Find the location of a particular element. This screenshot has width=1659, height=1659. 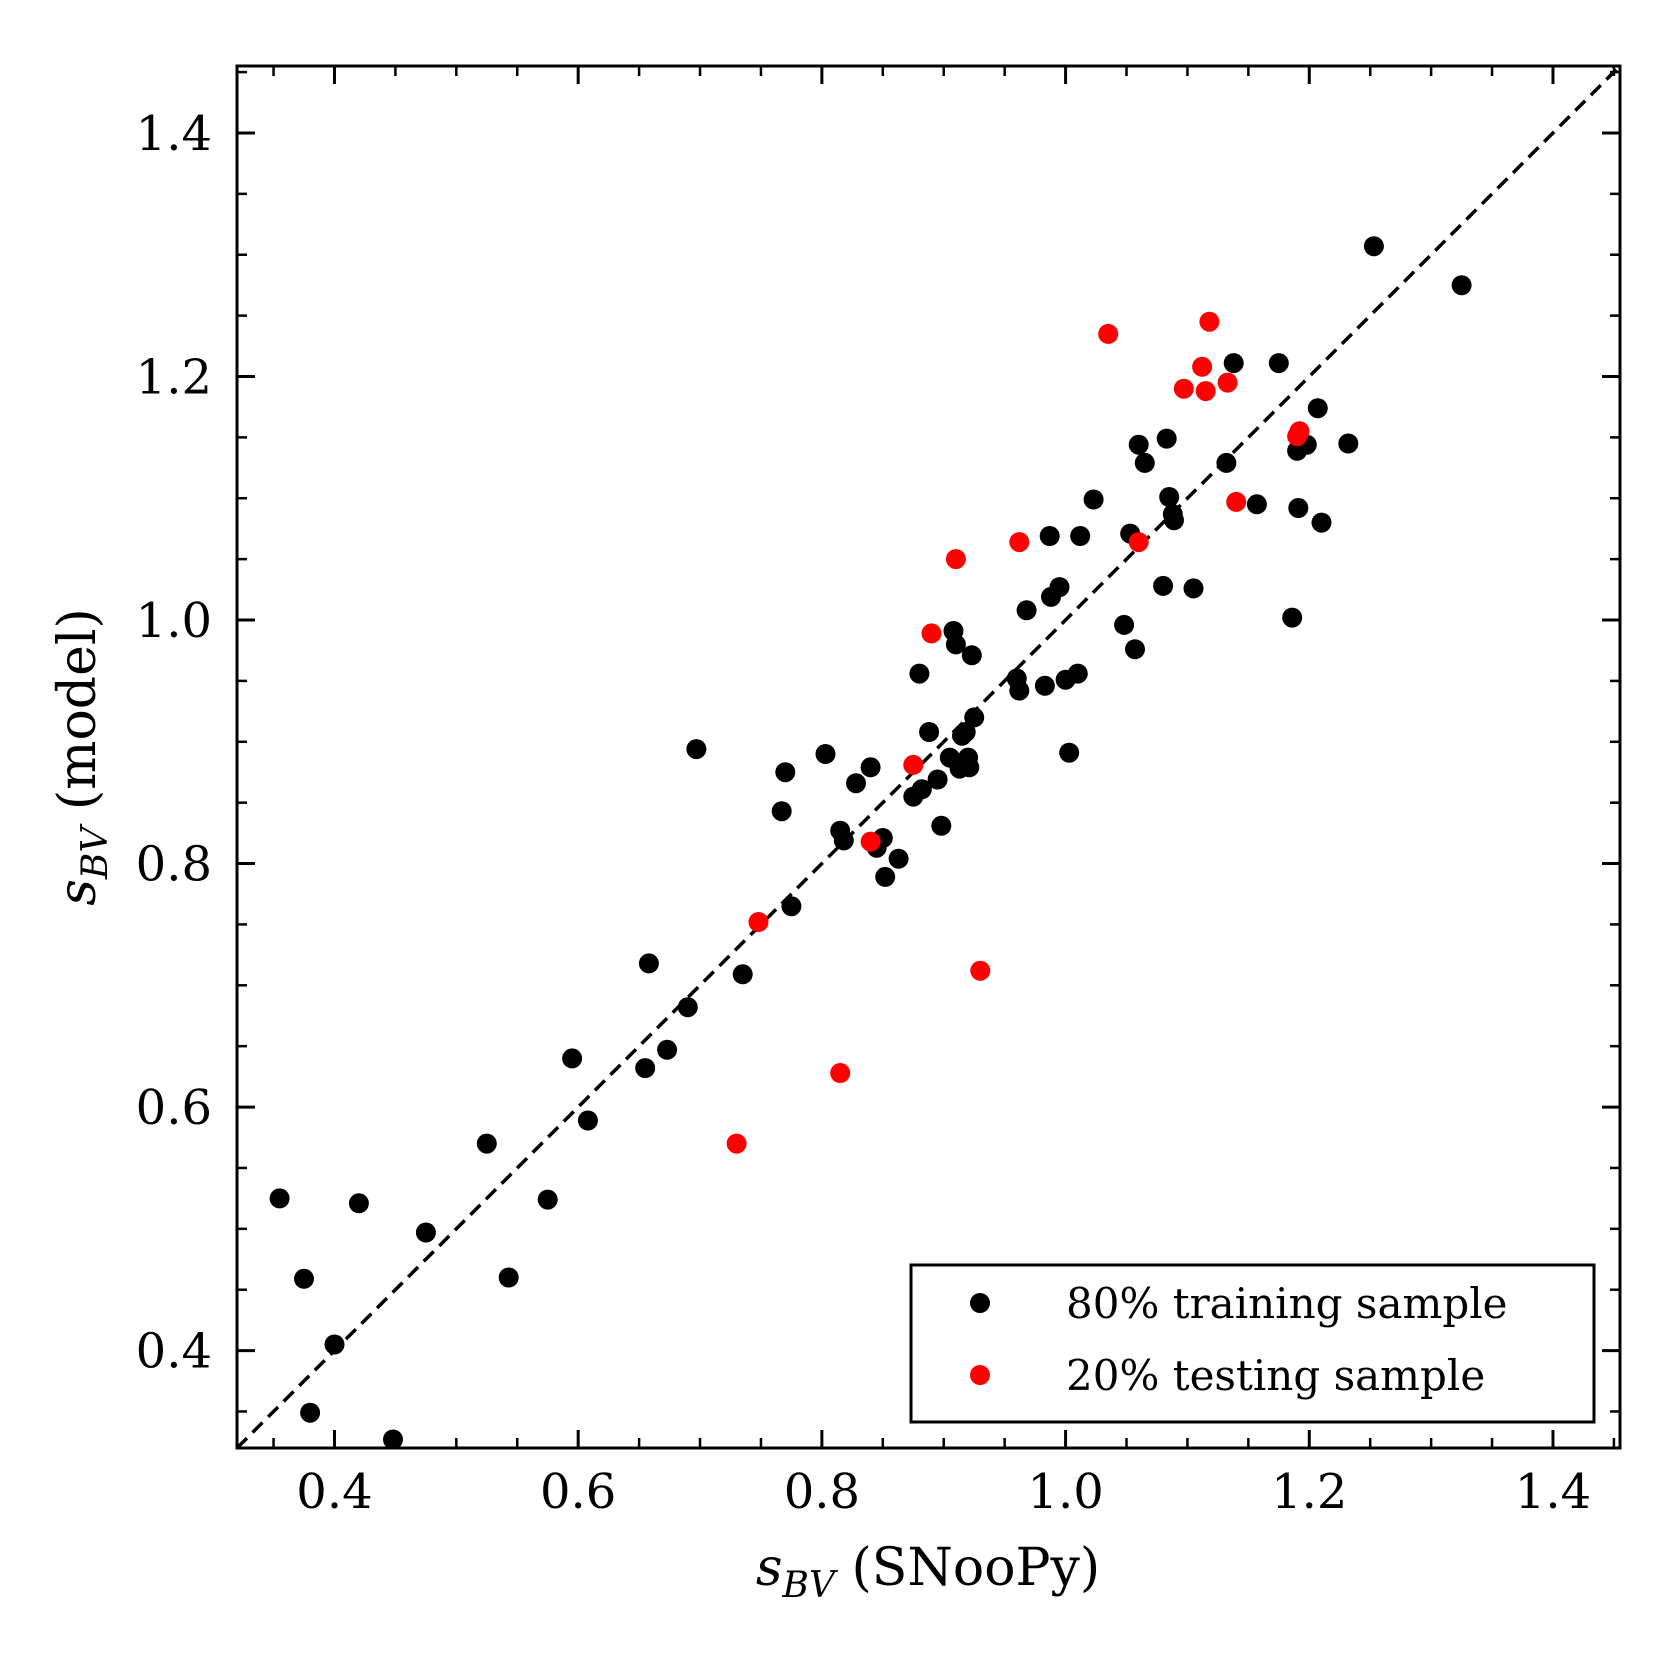

legend-label-testing: 20% testing sample is located at coordinates (1275, 1375).